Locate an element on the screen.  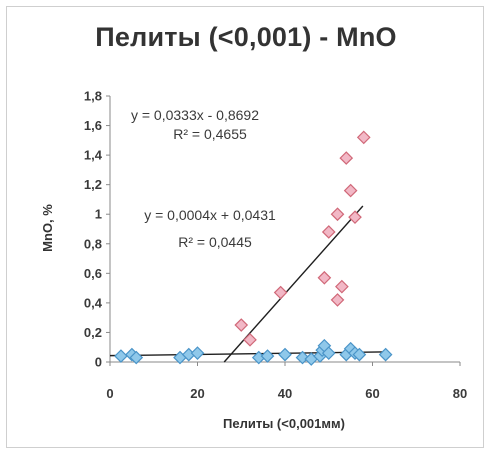
y-axis-label: MnO, % is located at coordinates (47, 228).